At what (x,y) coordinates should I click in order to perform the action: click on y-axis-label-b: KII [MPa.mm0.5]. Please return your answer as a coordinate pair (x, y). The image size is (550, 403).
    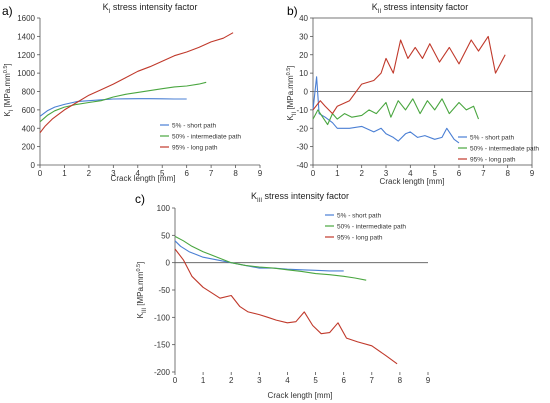
    Looking at the image, I should click on (292, 92).